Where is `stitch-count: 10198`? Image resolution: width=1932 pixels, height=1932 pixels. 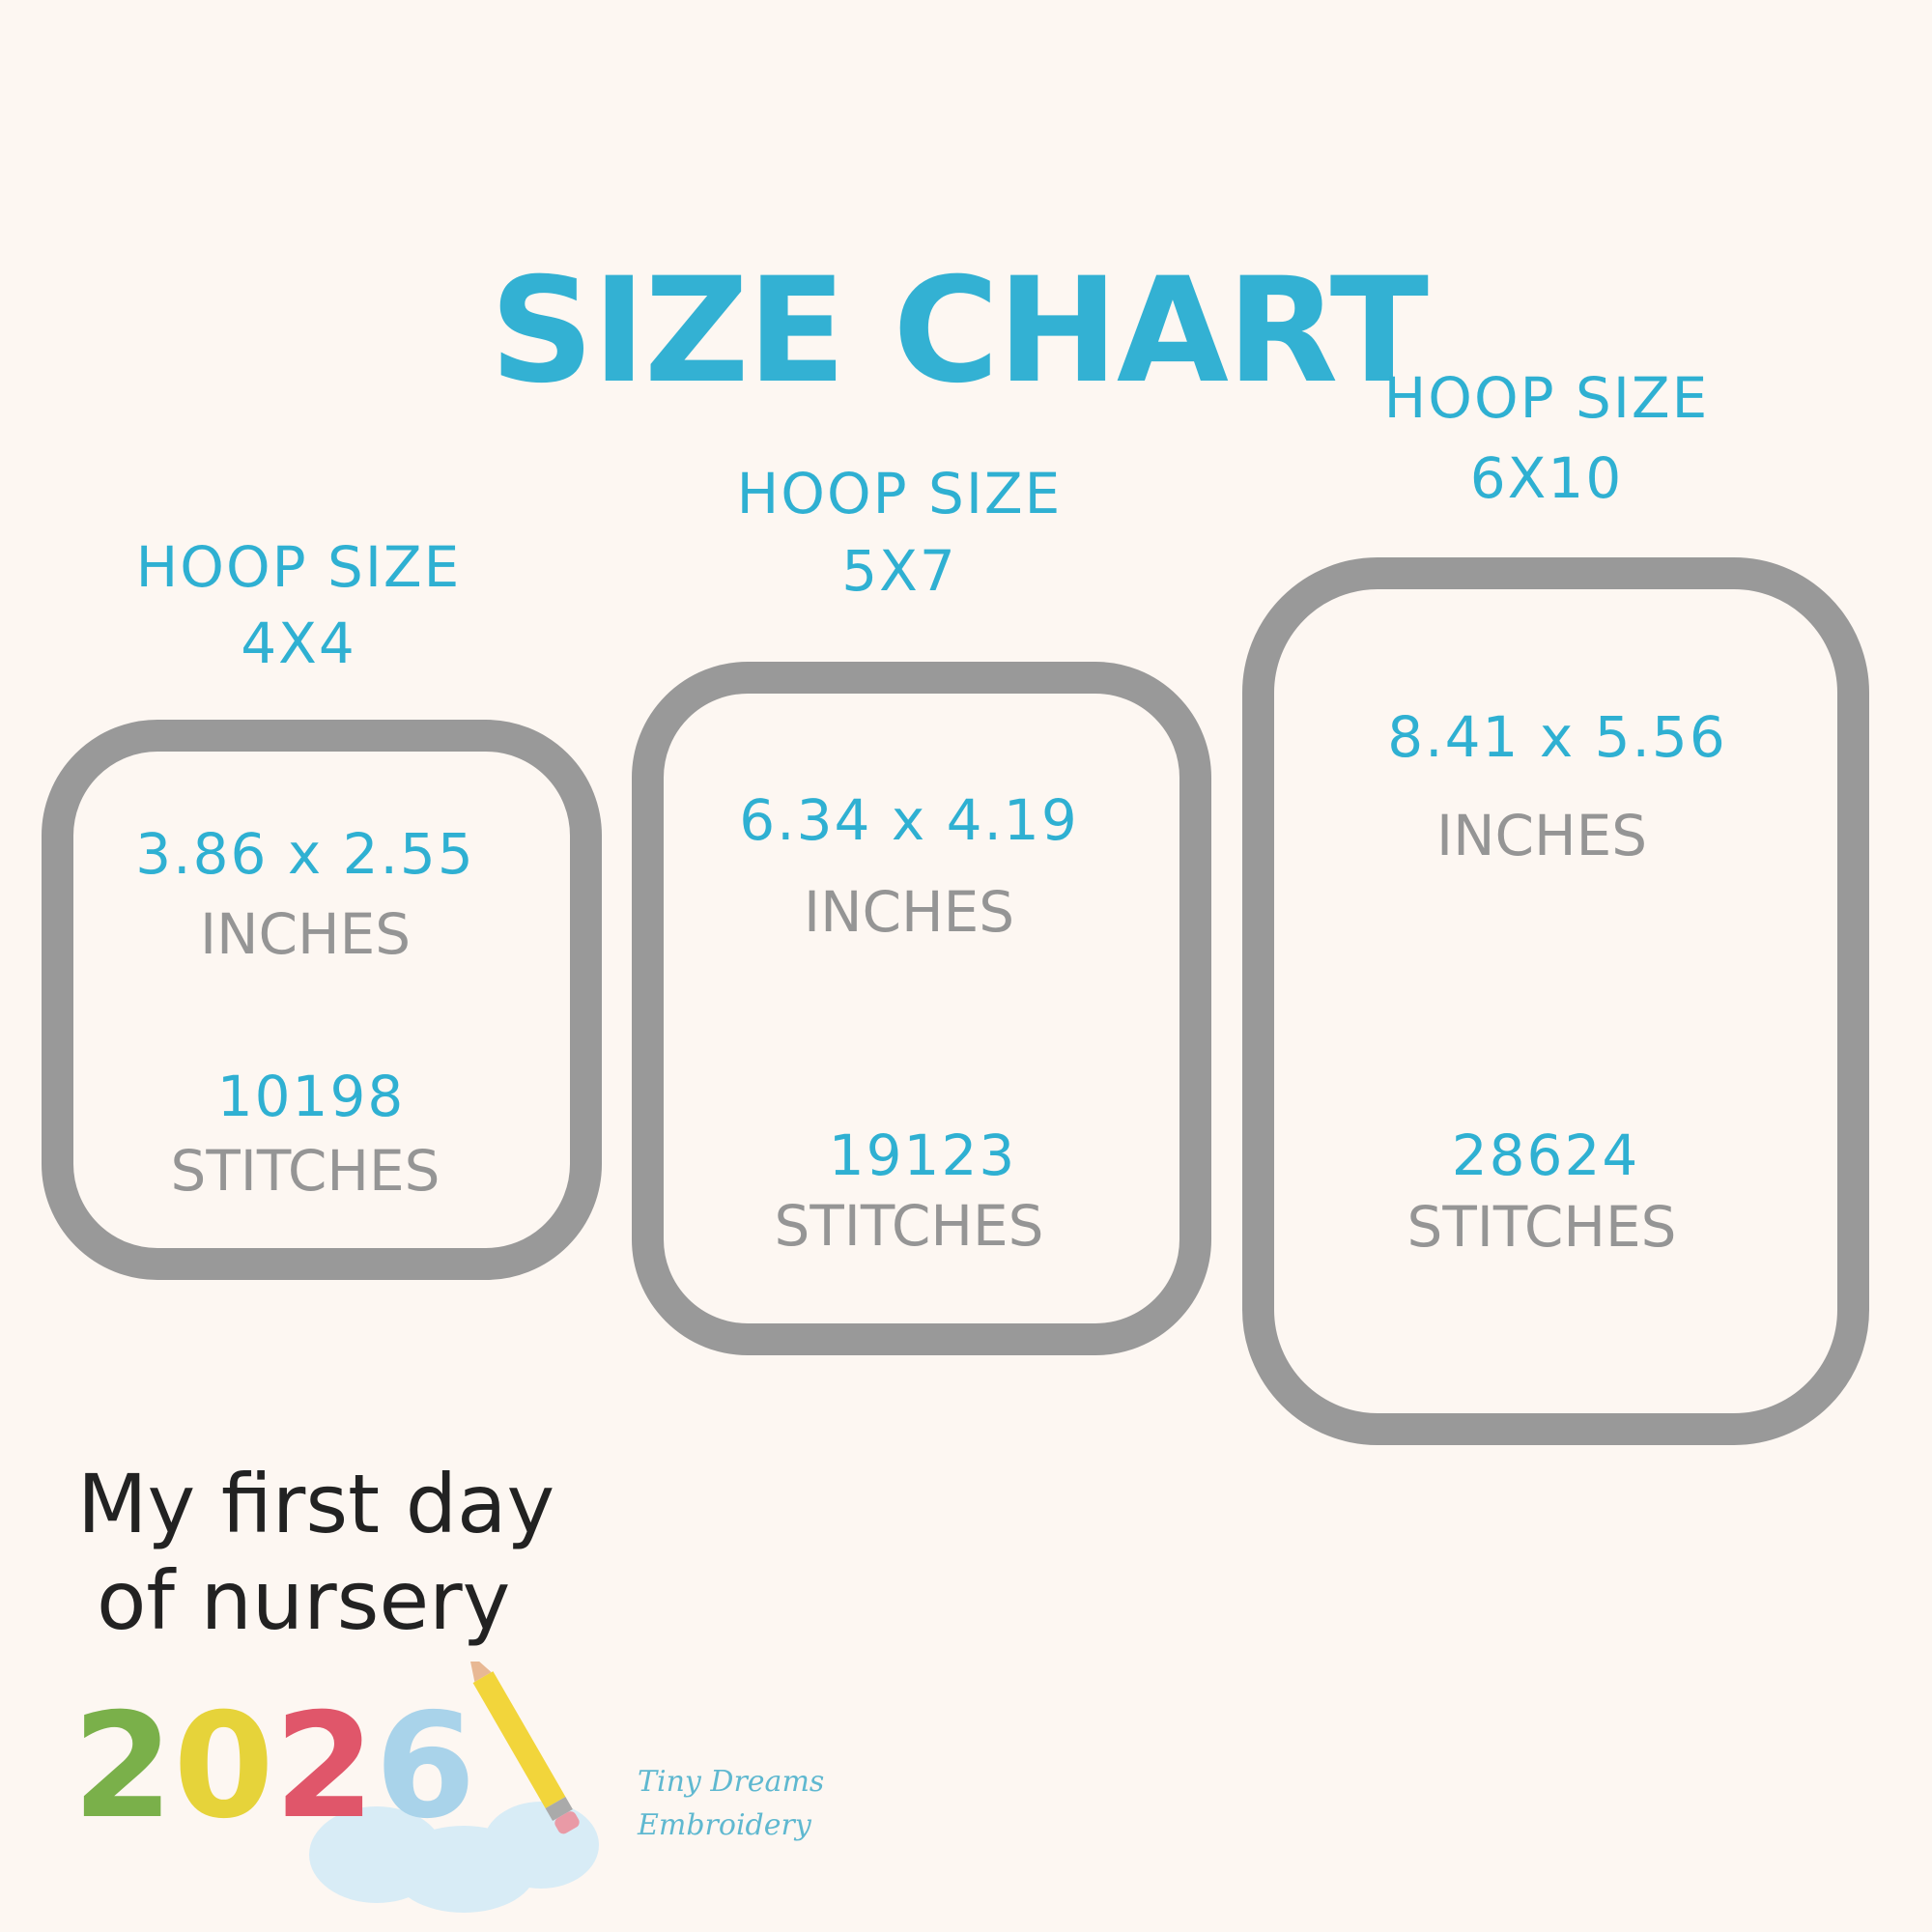
stitch-count: 10198 is located at coordinates (311, 1096).